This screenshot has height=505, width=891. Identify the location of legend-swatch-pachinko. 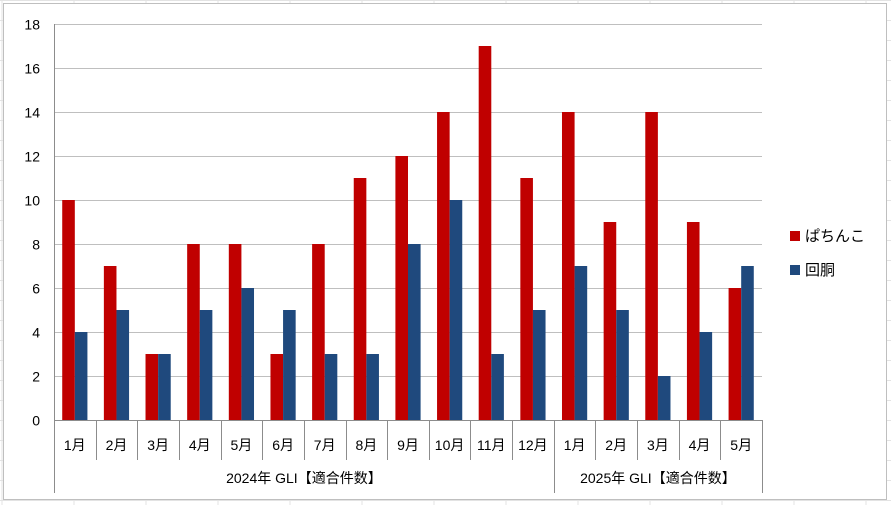
(795, 236).